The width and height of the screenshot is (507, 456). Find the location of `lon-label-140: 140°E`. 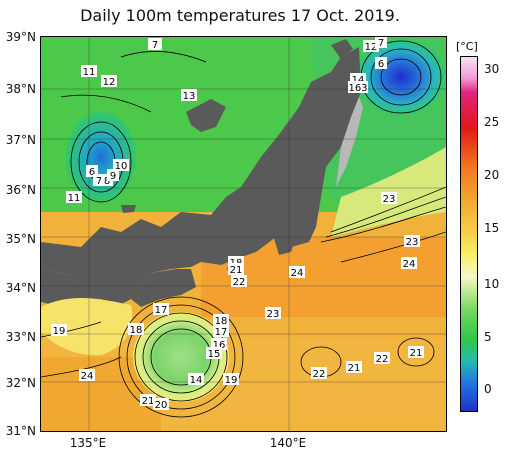

lon-label-140: 140°E is located at coordinates (288, 443).